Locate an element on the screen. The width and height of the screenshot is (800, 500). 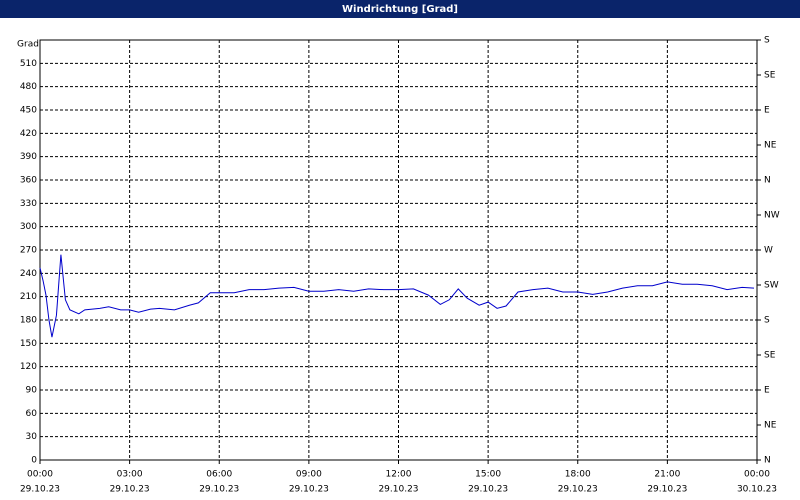
x-tick-label: 18:00 is located at coordinates (578, 475).